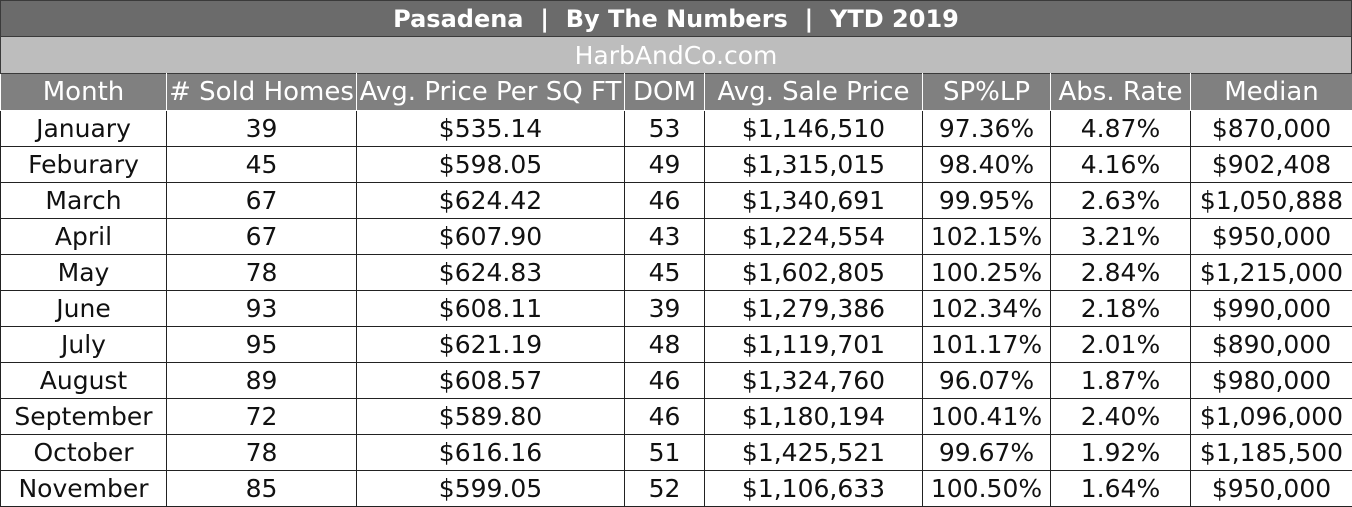 The width and height of the screenshot is (1352, 507). Describe the element at coordinates (987, 453) in the screenshot. I see `sp-lp-cell: 99.67%` at that location.